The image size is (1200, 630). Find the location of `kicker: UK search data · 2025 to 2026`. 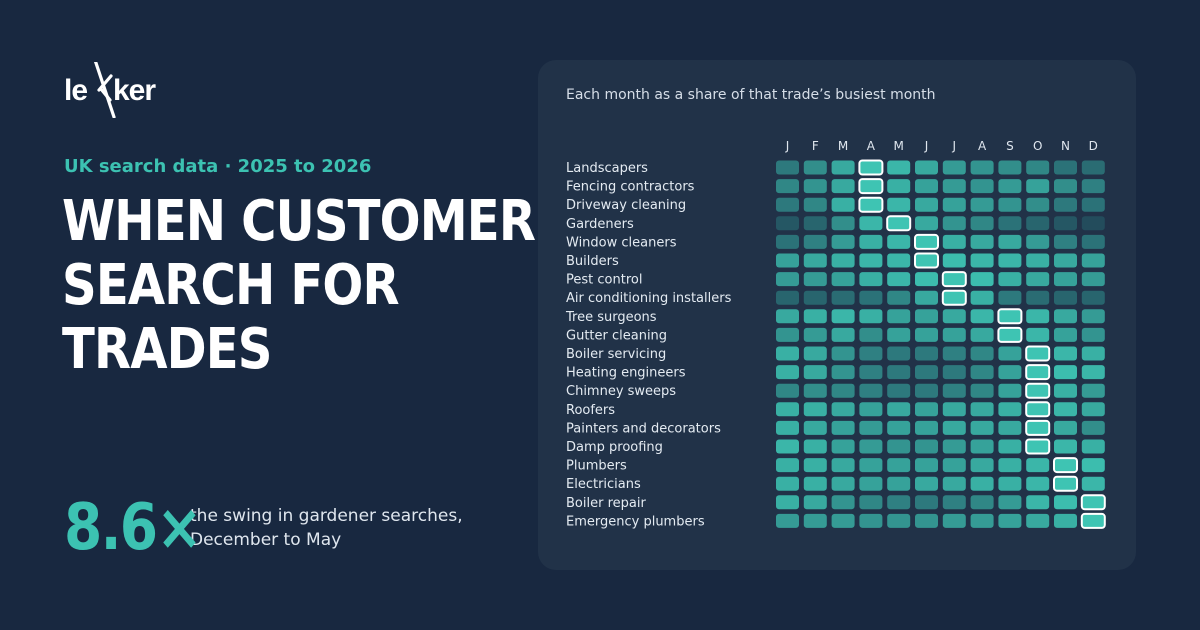

kicker: UK search data · 2025 to 2026 is located at coordinates (218, 166).